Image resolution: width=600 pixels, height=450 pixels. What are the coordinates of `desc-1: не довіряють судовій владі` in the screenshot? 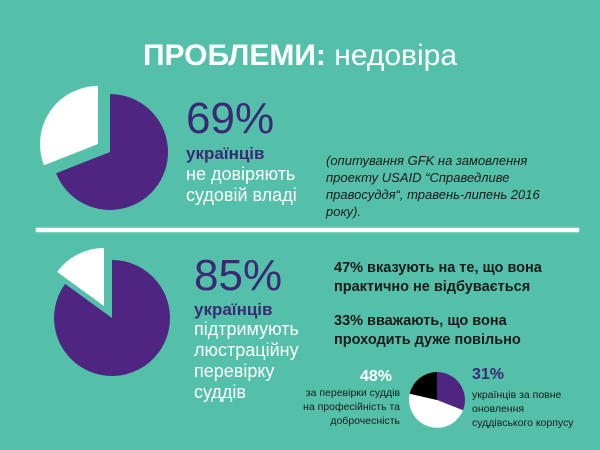 It's located at (241, 184).